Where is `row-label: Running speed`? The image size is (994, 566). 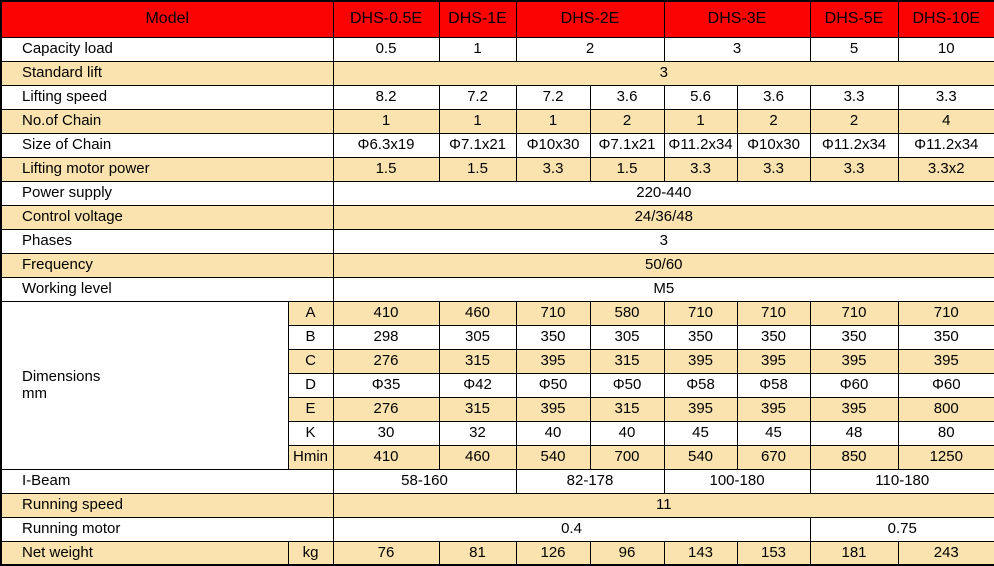
row-label: Running speed is located at coordinates (167, 505).